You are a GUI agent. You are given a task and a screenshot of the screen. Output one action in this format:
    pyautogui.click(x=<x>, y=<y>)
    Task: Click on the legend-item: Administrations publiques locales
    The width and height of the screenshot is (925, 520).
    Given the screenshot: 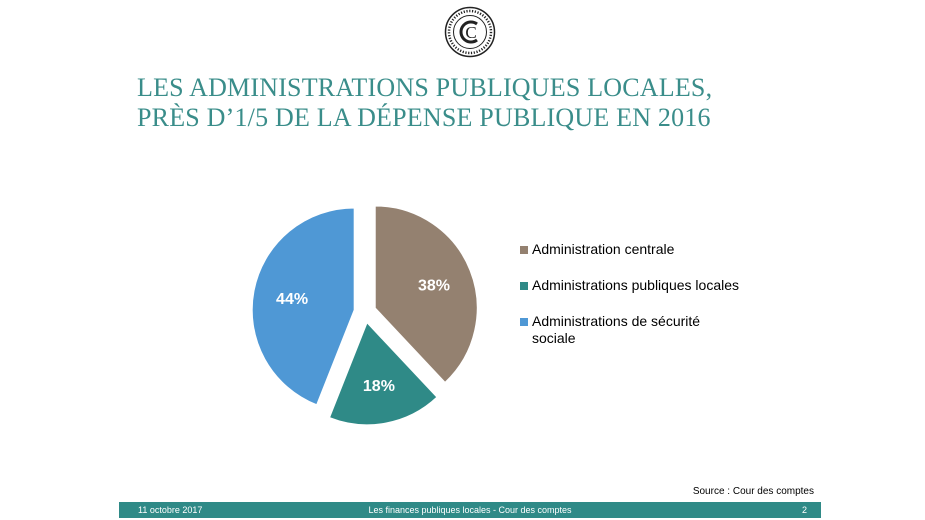 What is the action you would take?
    pyautogui.click(x=630, y=285)
    